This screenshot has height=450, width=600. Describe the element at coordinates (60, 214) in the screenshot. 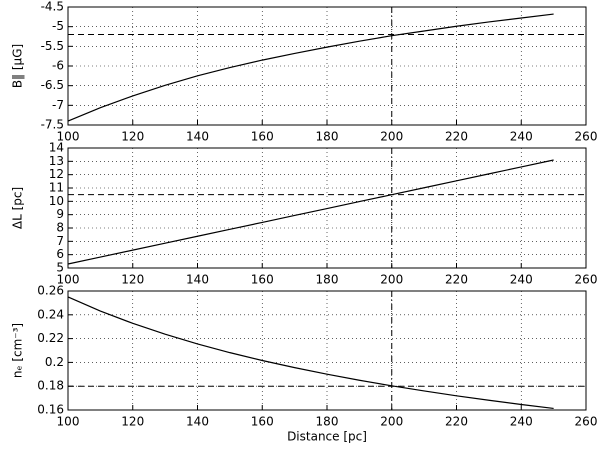

I see `y-tick-label: 9` at that location.